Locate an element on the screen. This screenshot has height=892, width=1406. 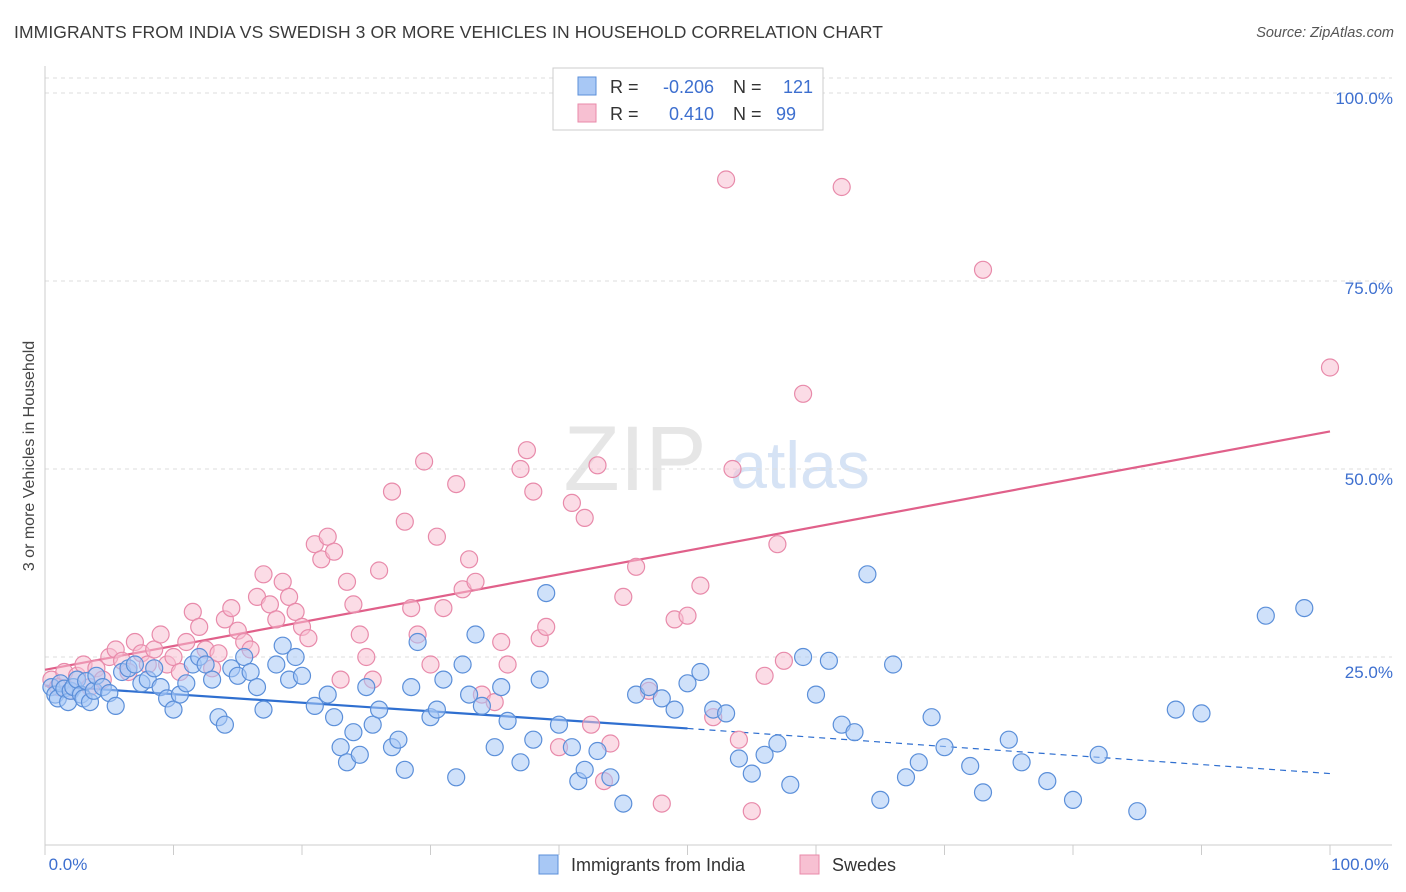
legend-bottom-swatch-india is located at coordinates (548, 864).